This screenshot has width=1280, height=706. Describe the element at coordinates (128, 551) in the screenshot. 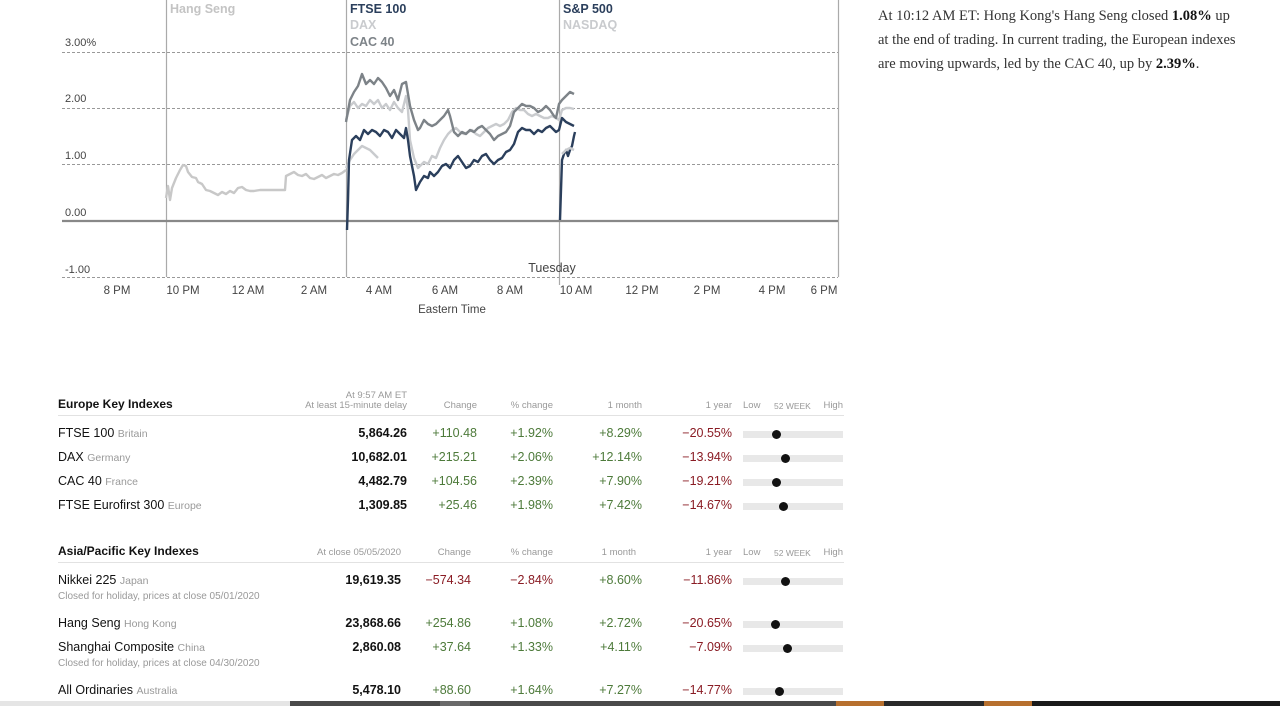

I see `table-title: Asia/Pacific Key Indexes` at that location.